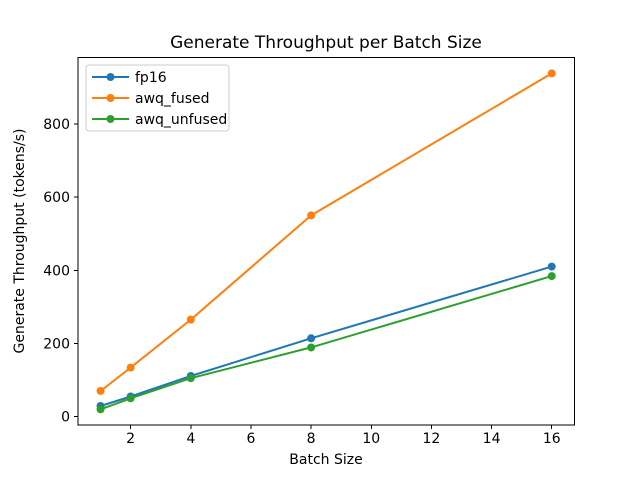 Image resolution: width=640 pixels, height=480 pixels. I want to click on y-tick-label: 600, so click(56, 198).